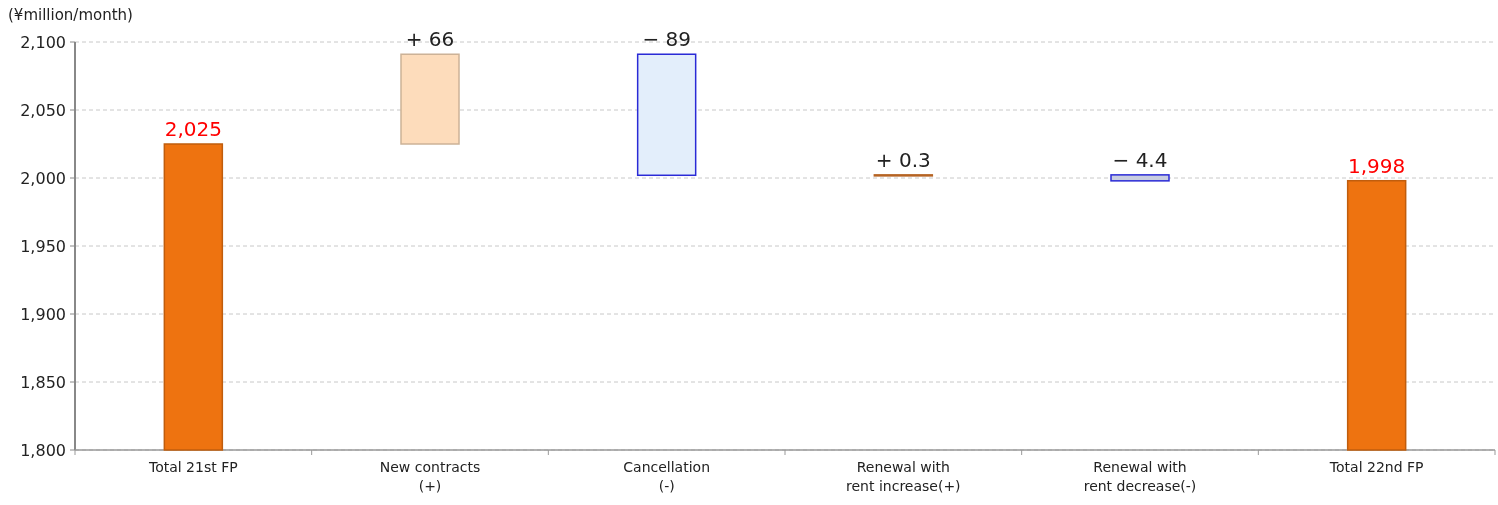 Image resolution: width=1498 pixels, height=505 pixels. I want to click on y-axis-title: (¥million/month), so click(70, 15).